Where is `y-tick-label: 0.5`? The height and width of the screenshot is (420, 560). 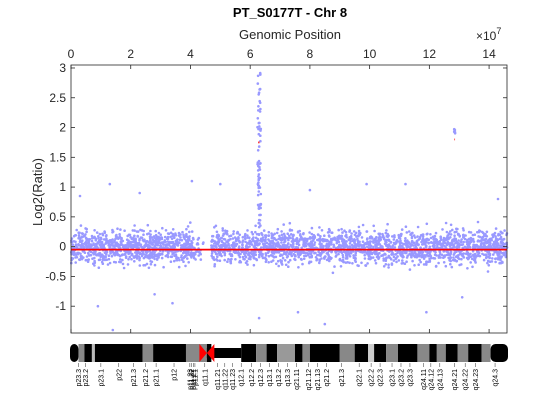 y-tick-label: 0.5 is located at coordinates (57, 217).